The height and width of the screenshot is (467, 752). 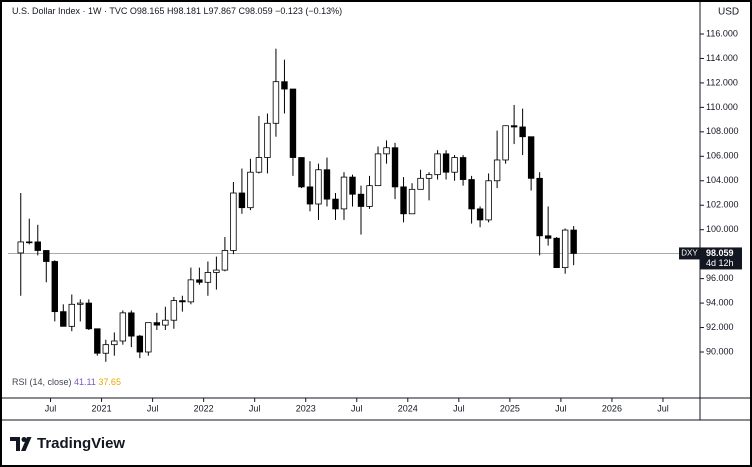 I want to click on indicator-value: 37.65, so click(x=109, y=382).